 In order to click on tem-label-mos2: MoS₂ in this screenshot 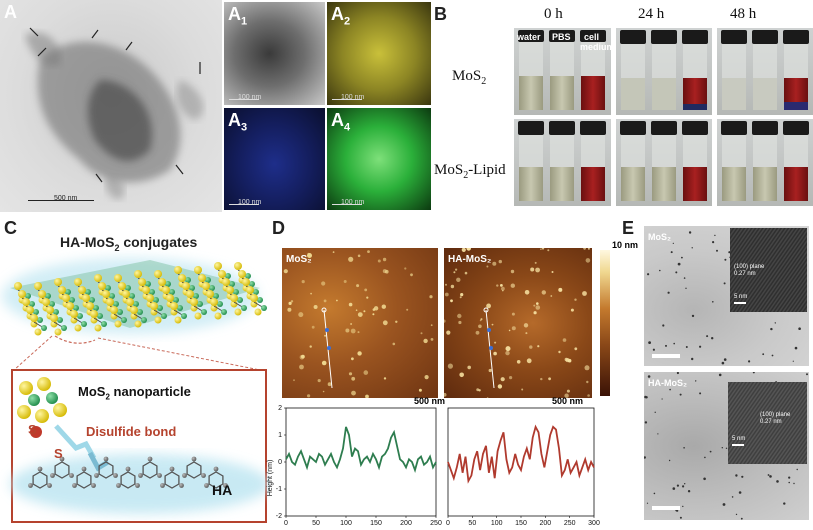, I will do `click(659, 237)`.